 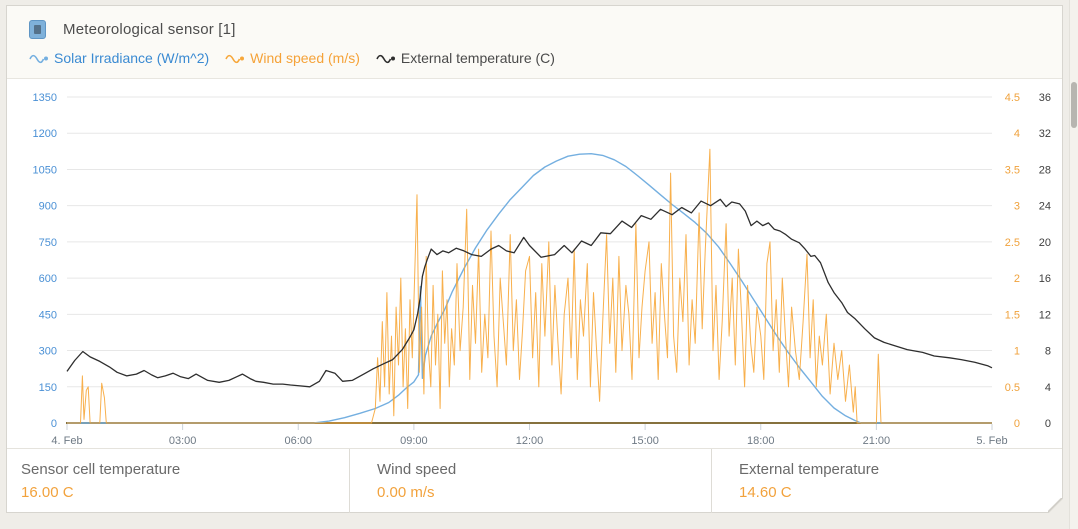 I want to click on svg-text: 8, so click(x=1048, y=352).